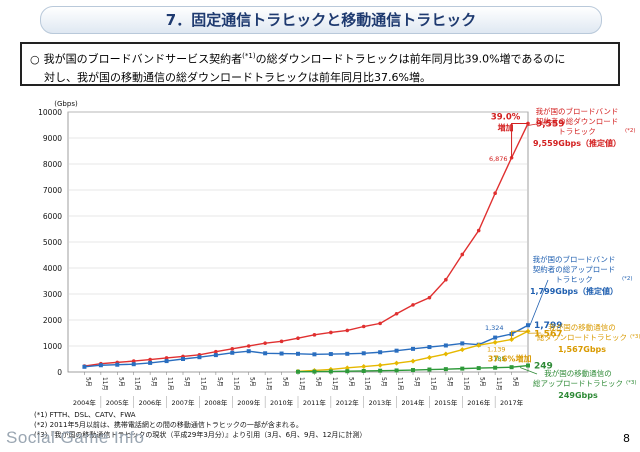 The height and width of the screenshot is (452, 640). Describe the element at coordinates (52, 216) in the screenshot. I see `y-tick-label: 6000` at that location.